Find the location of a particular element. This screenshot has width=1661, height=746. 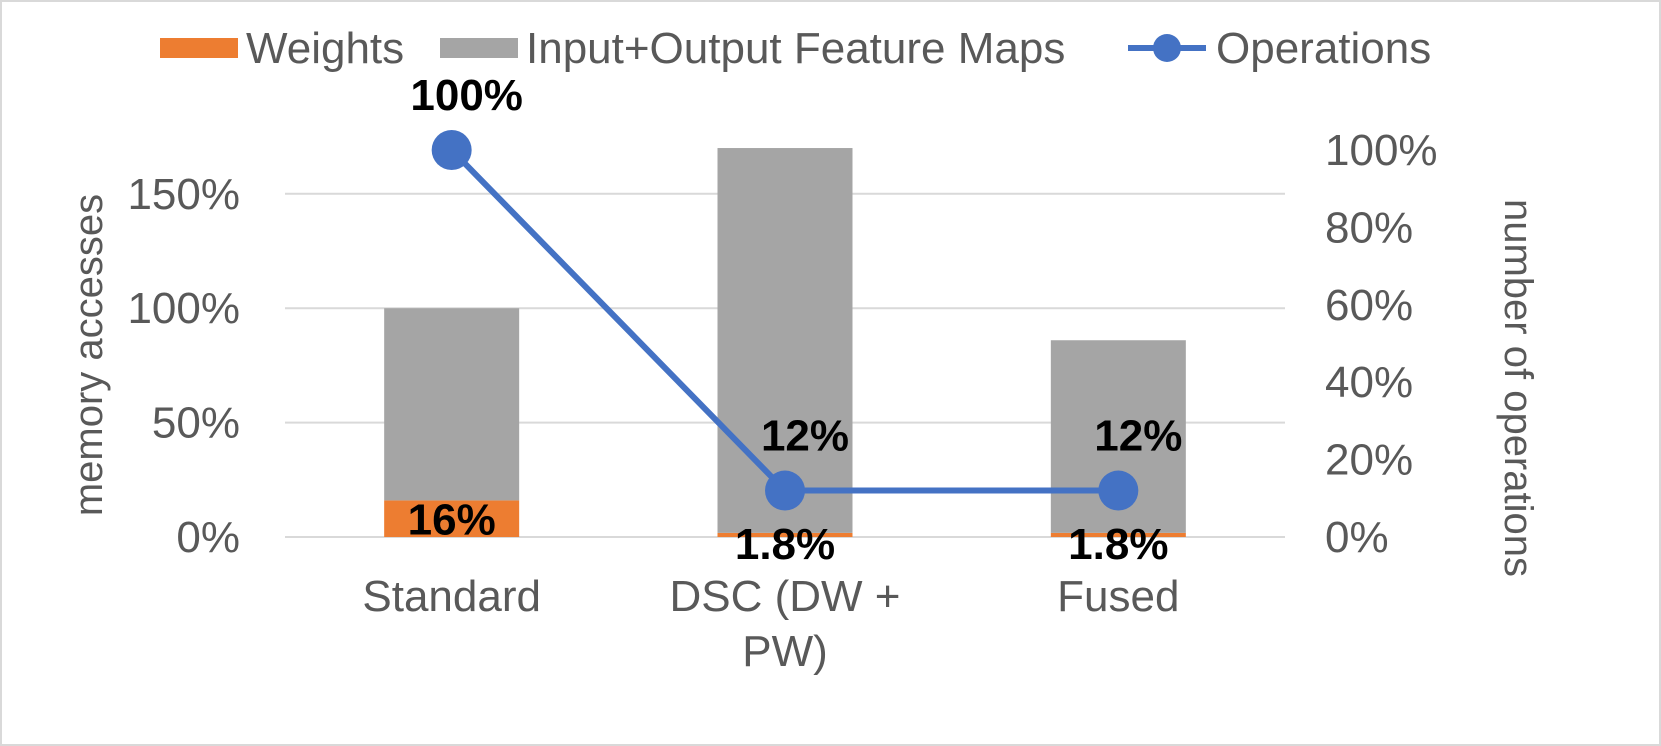

data-label-weights: 16% is located at coordinates (452, 520).